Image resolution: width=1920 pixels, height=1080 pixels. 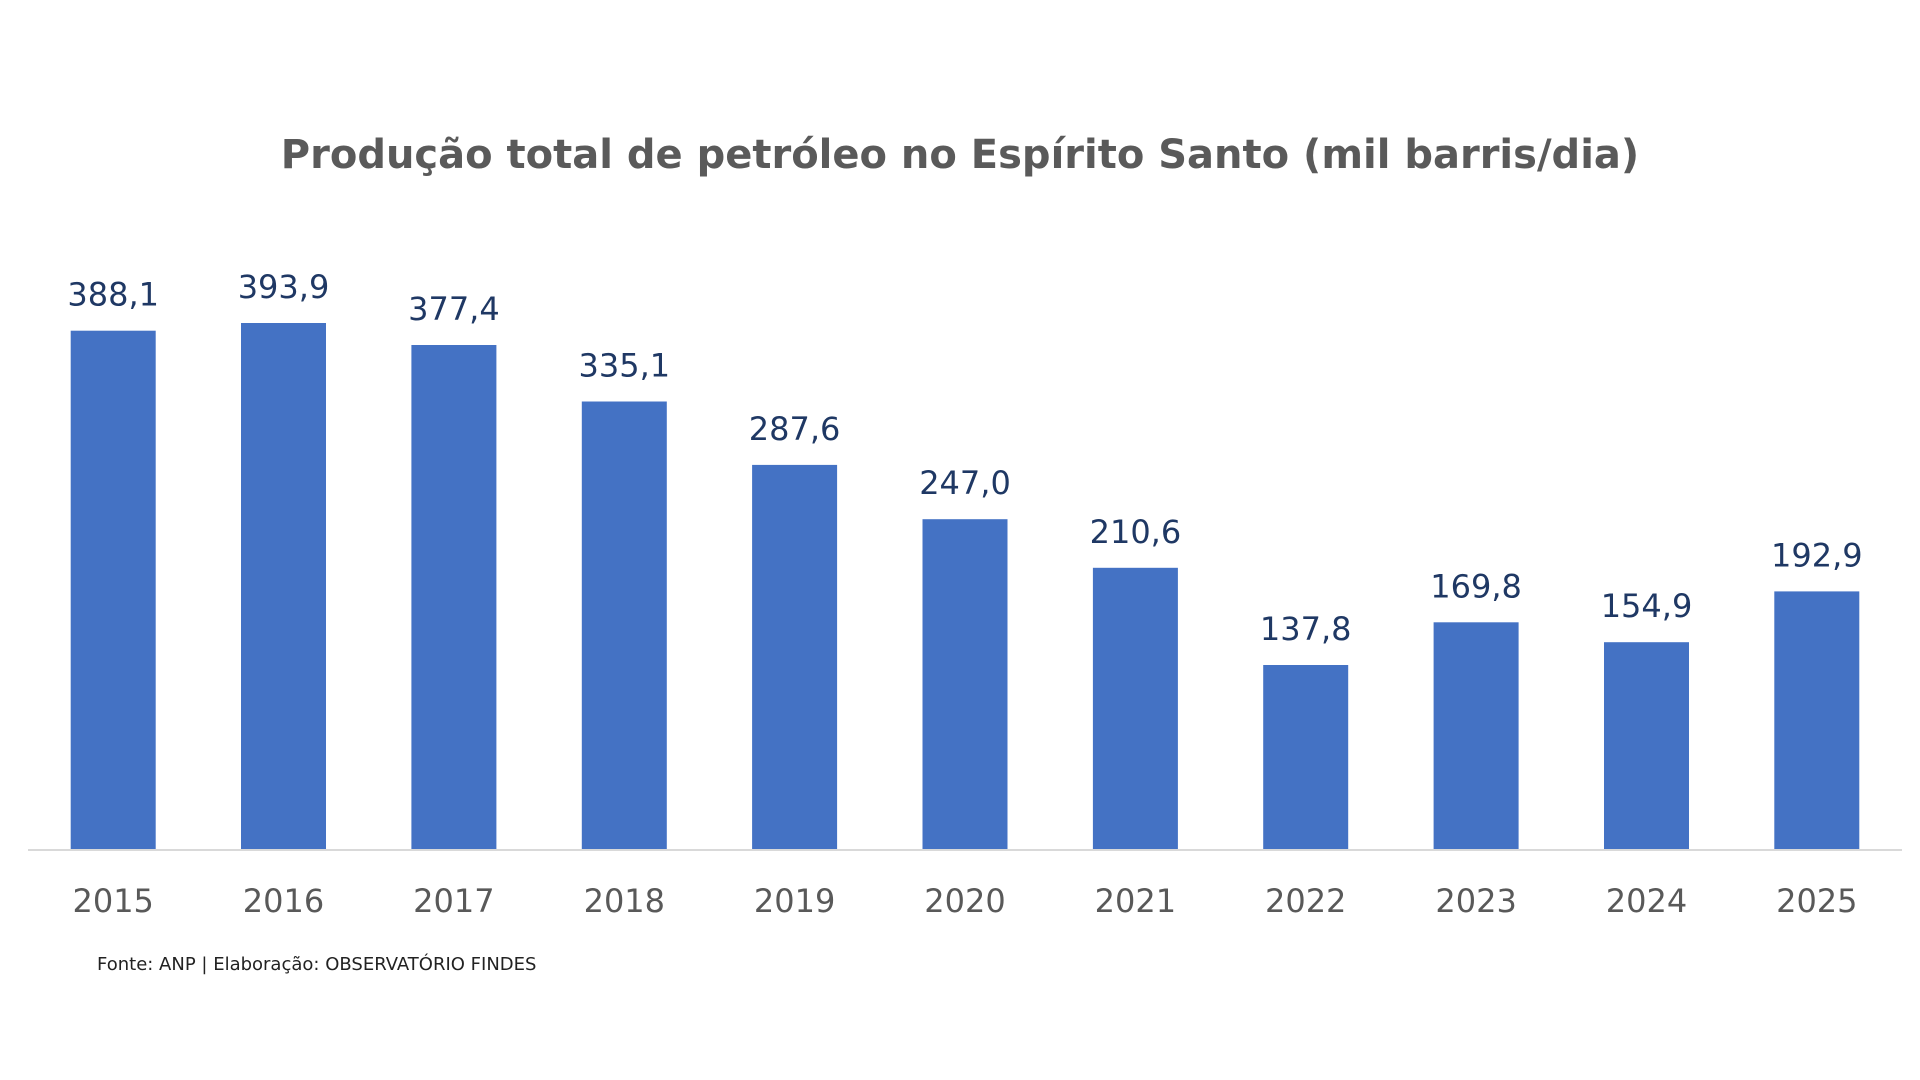 I want to click on bar-2024, so click(x=1646, y=745).